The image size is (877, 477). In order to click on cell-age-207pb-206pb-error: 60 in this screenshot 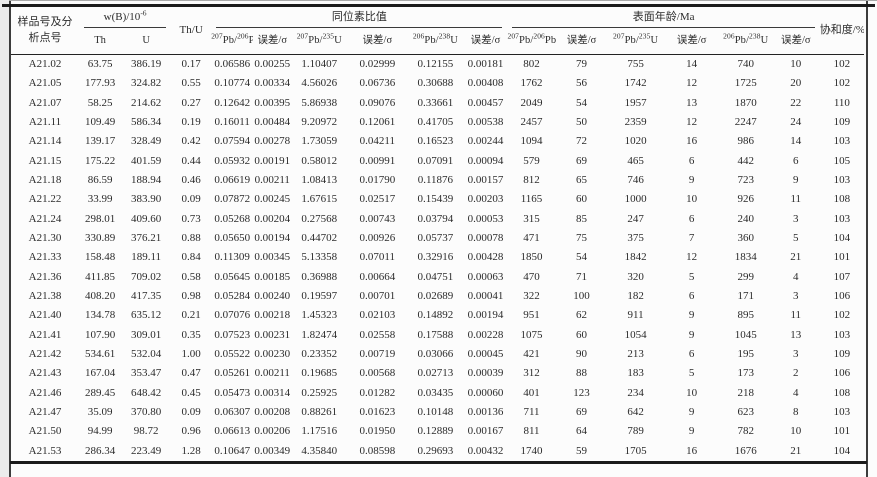, I will do `click(582, 334)`.